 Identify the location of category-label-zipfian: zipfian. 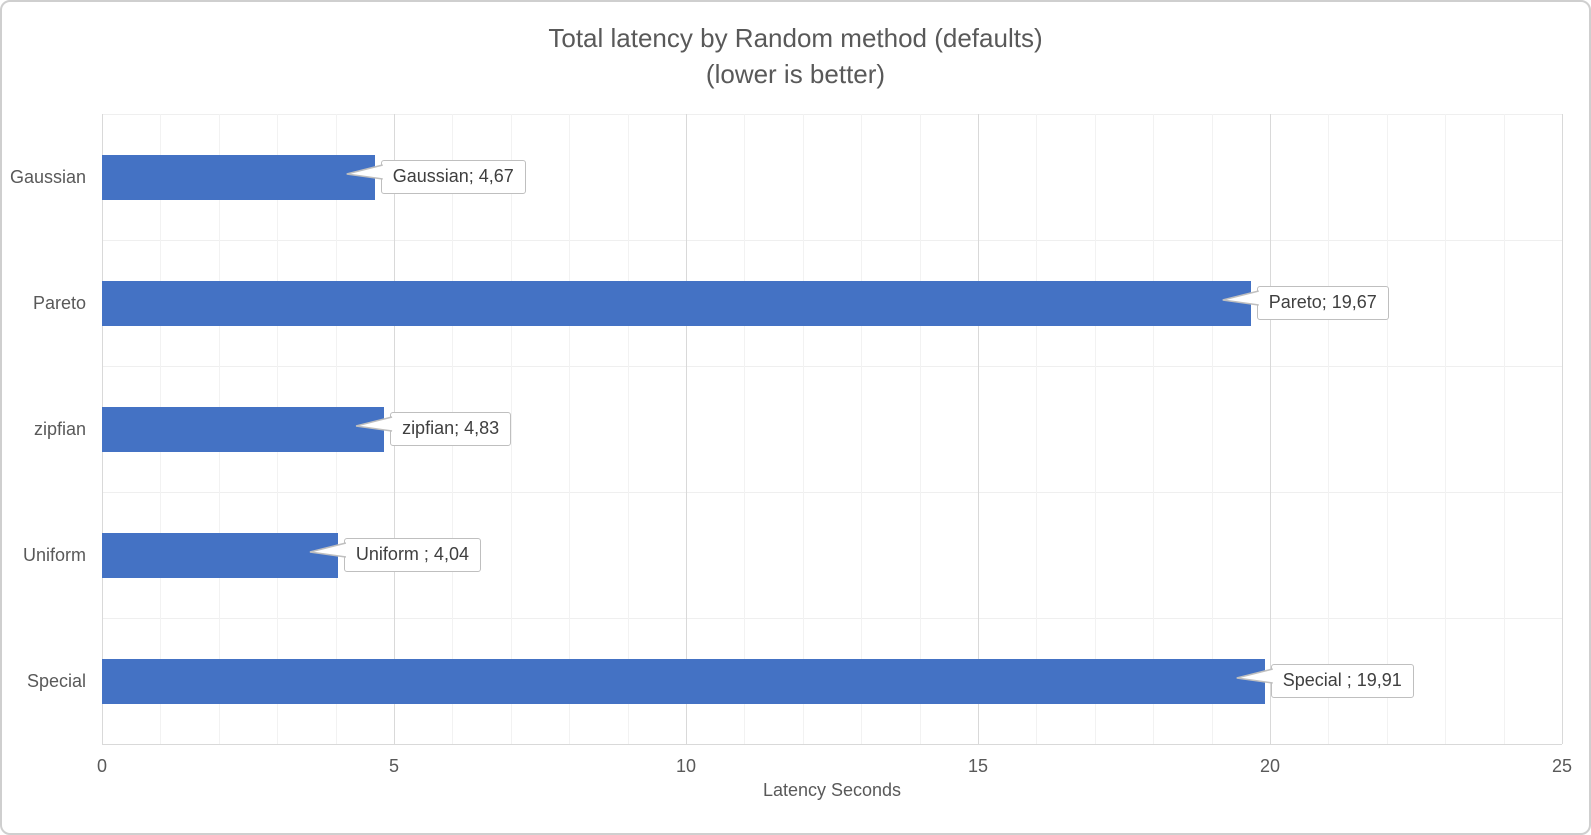
(59, 429).